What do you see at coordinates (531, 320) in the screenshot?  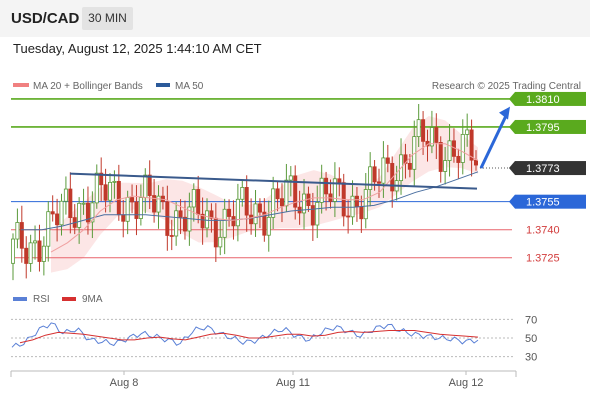 I see `rsi-tick-label-70: 70` at bounding box center [531, 320].